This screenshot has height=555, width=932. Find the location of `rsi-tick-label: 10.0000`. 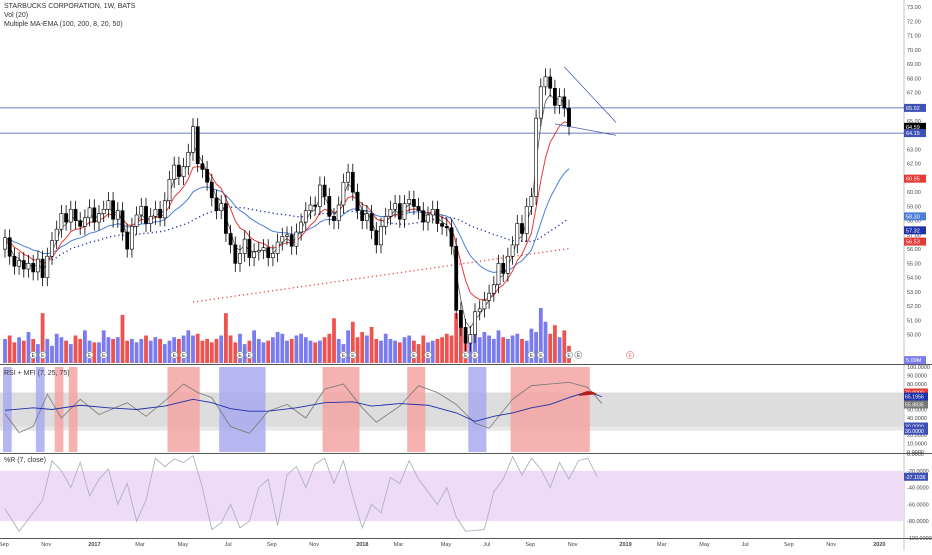

rsi-tick-label: 10.0000 is located at coordinates (917, 445).